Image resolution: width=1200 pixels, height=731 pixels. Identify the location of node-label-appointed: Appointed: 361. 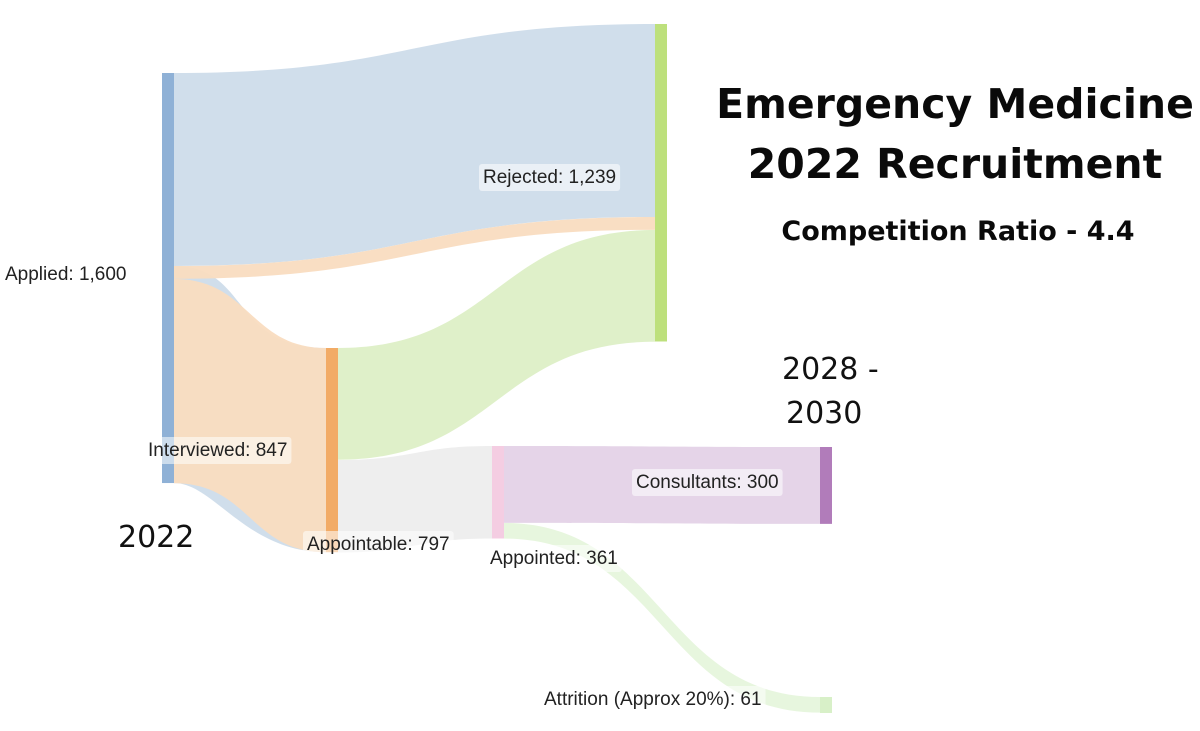
(554, 558).